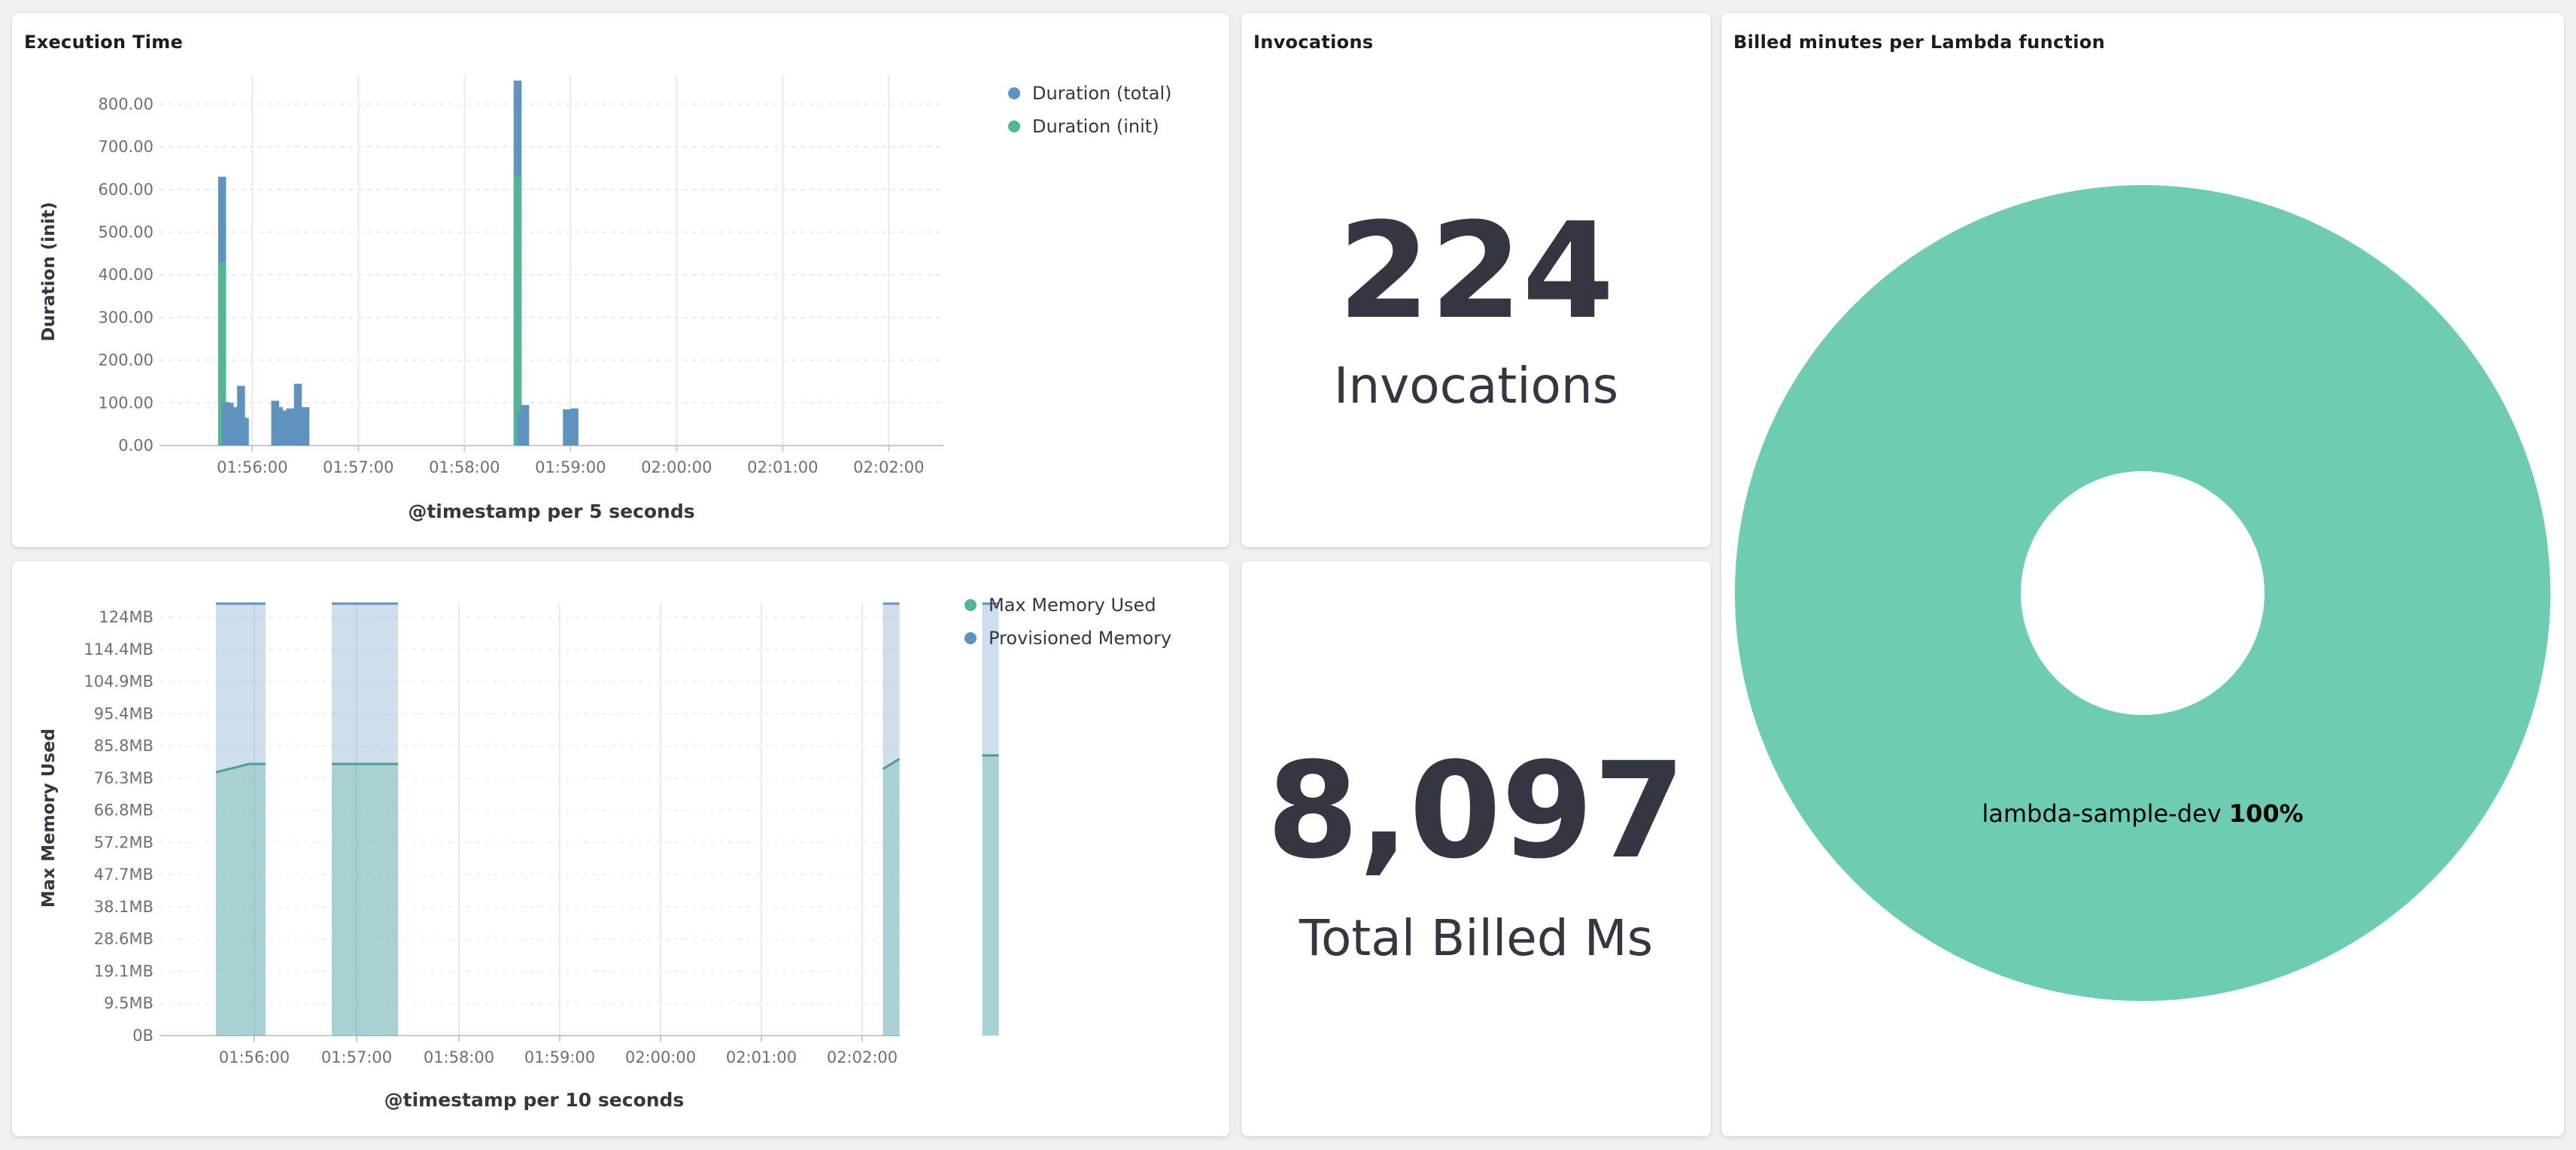 The height and width of the screenshot is (1150, 2576). Describe the element at coordinates (123, 811) in the screenshot. I see `y-tick-label: 66.8MB` at that location.